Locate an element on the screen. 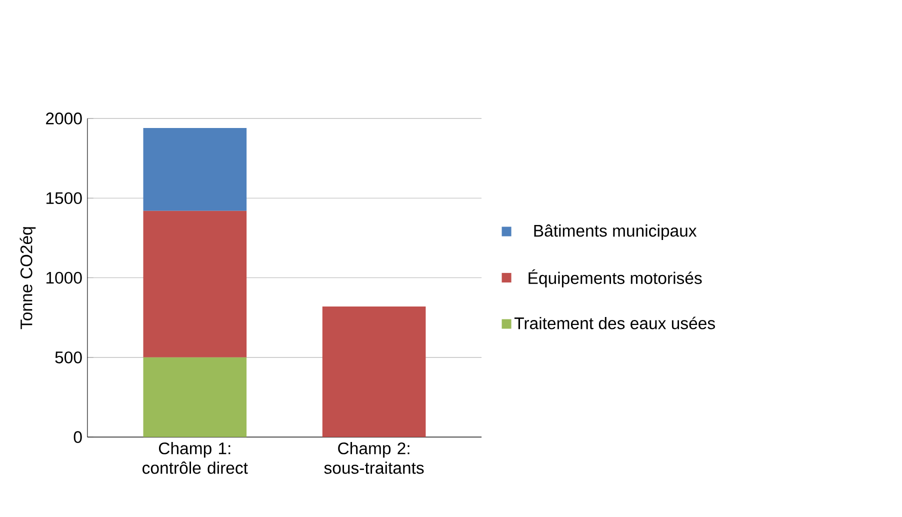 Image resolution: width=902 pixels, height=517 pixels. y-axis-title: Tonne CO2éq is located at coordinates (28, 278).